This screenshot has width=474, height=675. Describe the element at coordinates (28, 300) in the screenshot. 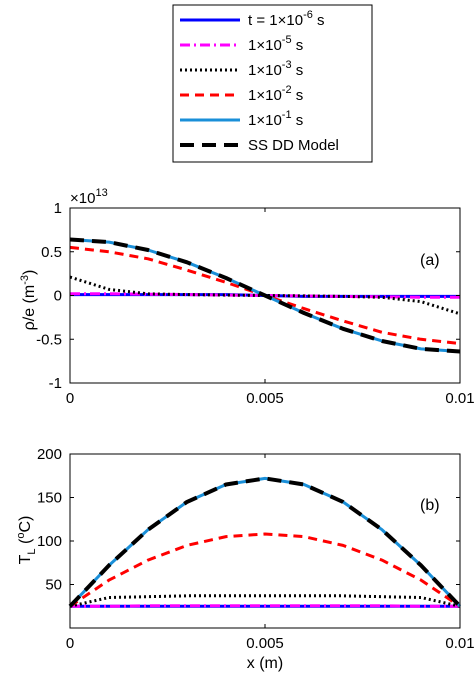

I see `y-axis-label-a: ρ/e (m-3)` at that location.